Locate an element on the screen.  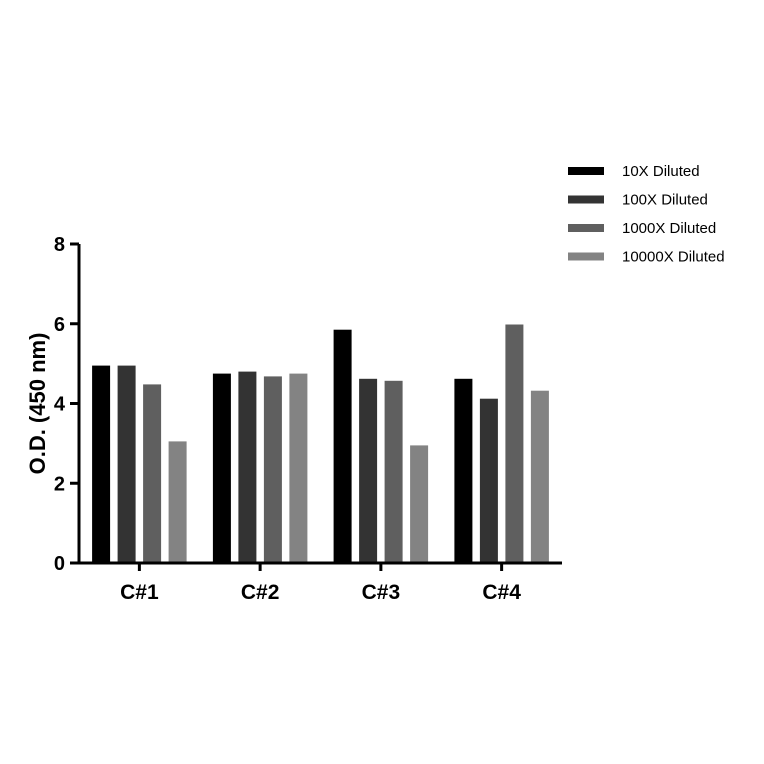
legend-label: 10000X Diluted is located at coordinates (673, 257).